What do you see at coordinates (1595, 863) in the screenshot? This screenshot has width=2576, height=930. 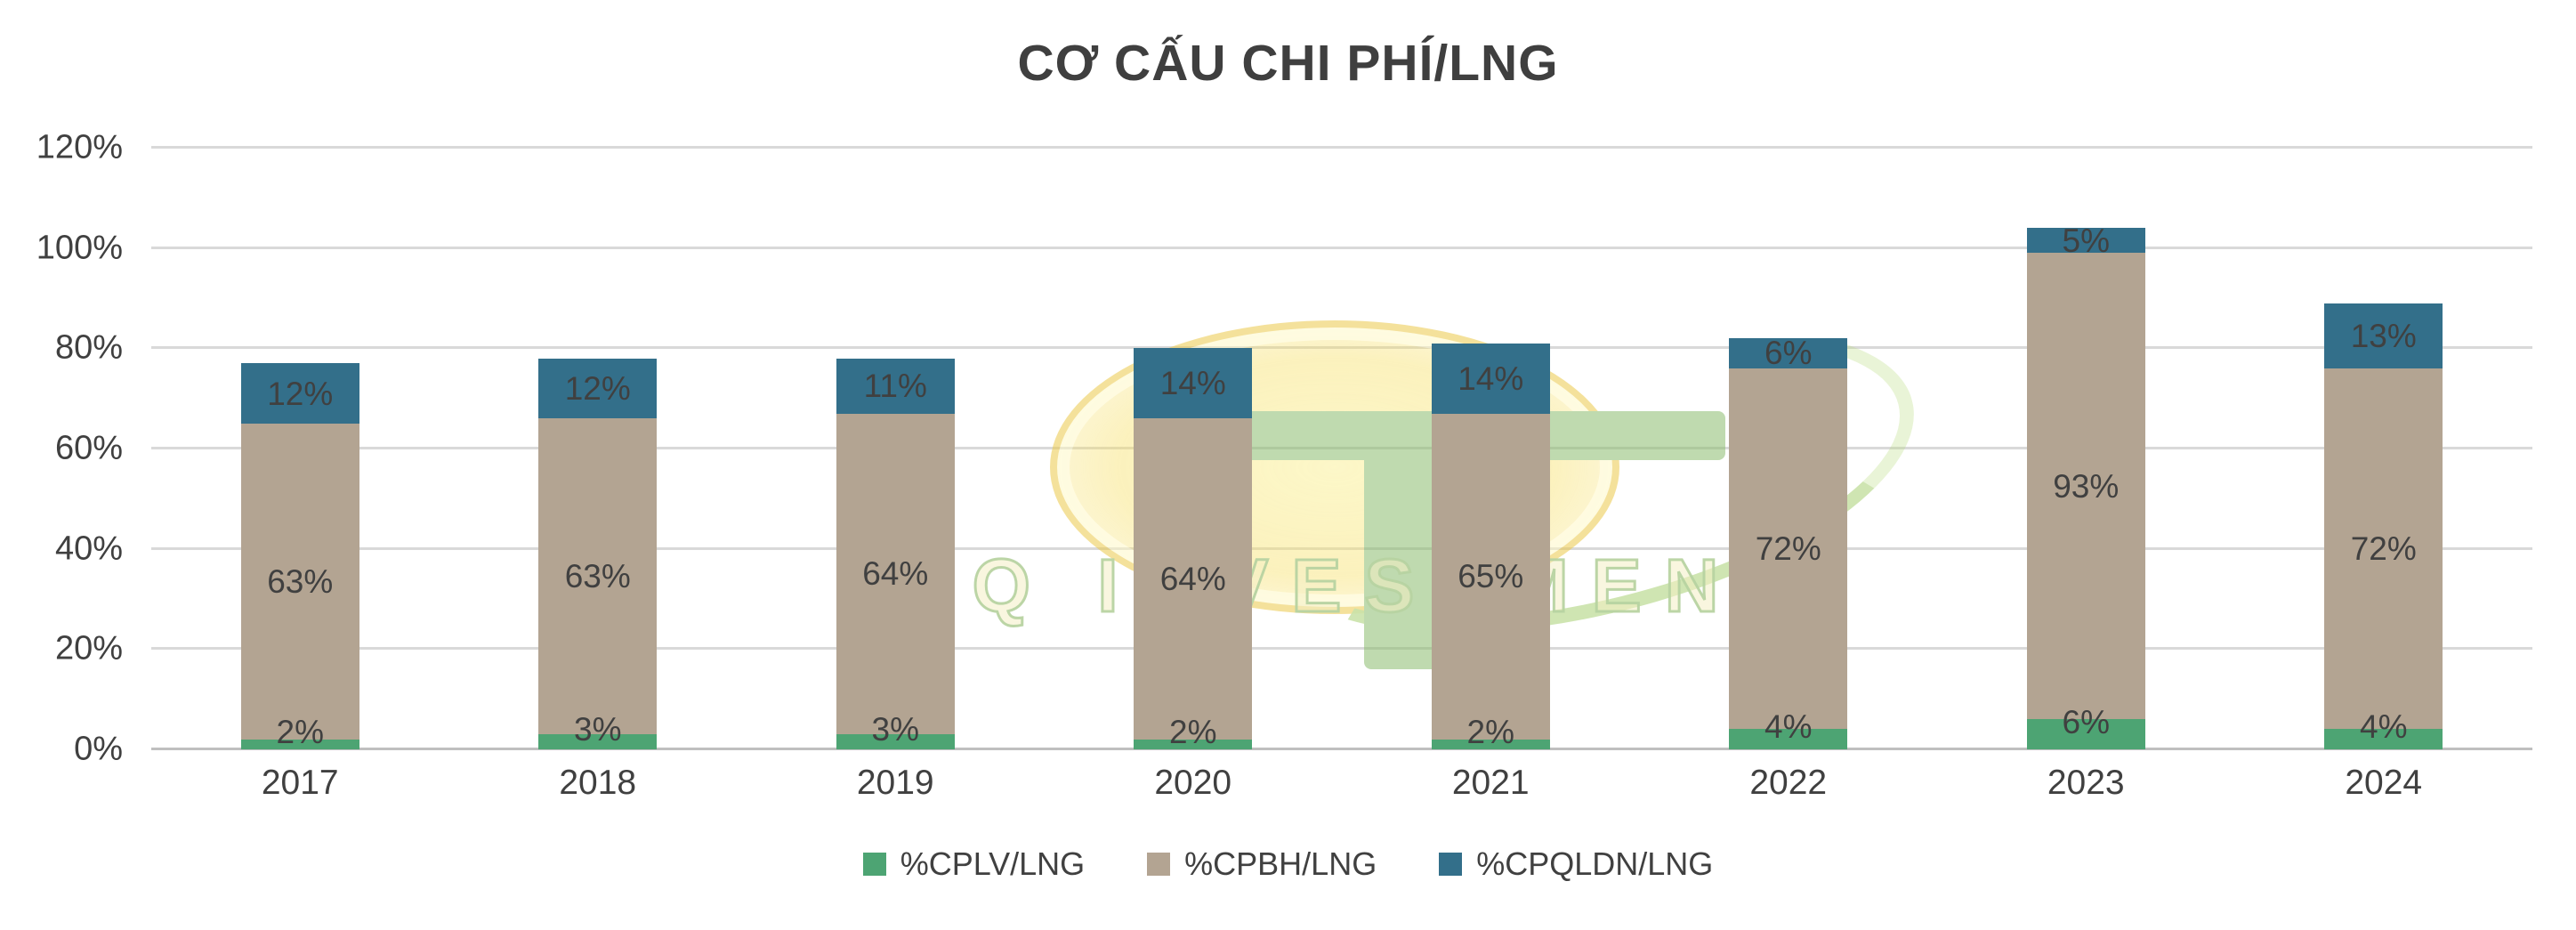 I see `legend-label: %CPQLDN/LNG` at bounding box center [1595, 863].